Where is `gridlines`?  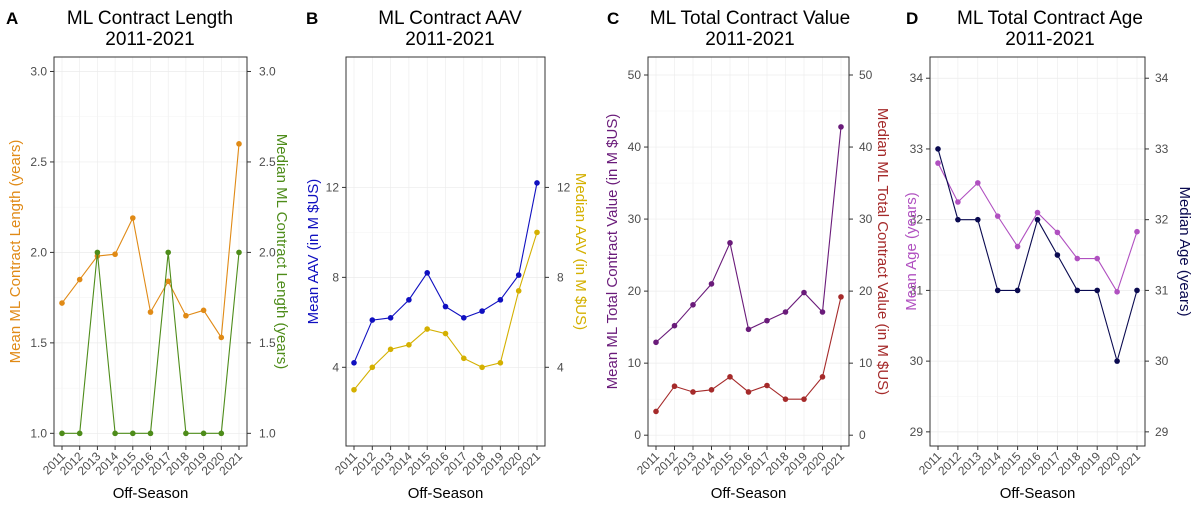 gridlines is located at coordinates (150, 251).